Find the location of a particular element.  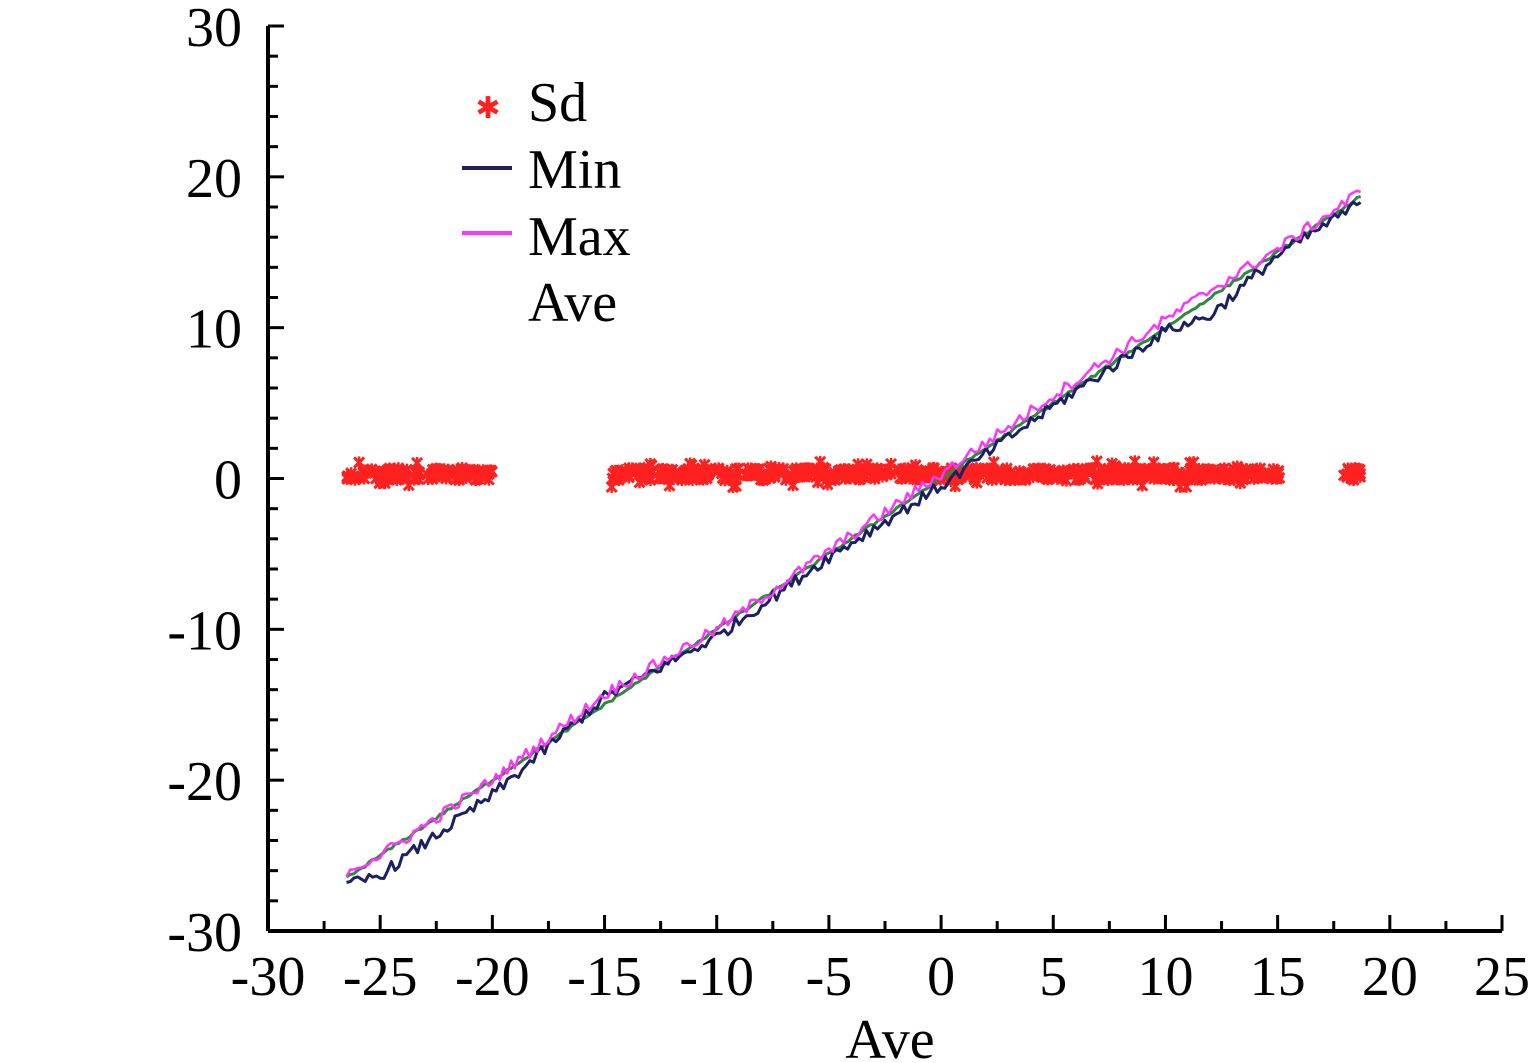

legend-min-label: Min is located at coordinates (574, 170).